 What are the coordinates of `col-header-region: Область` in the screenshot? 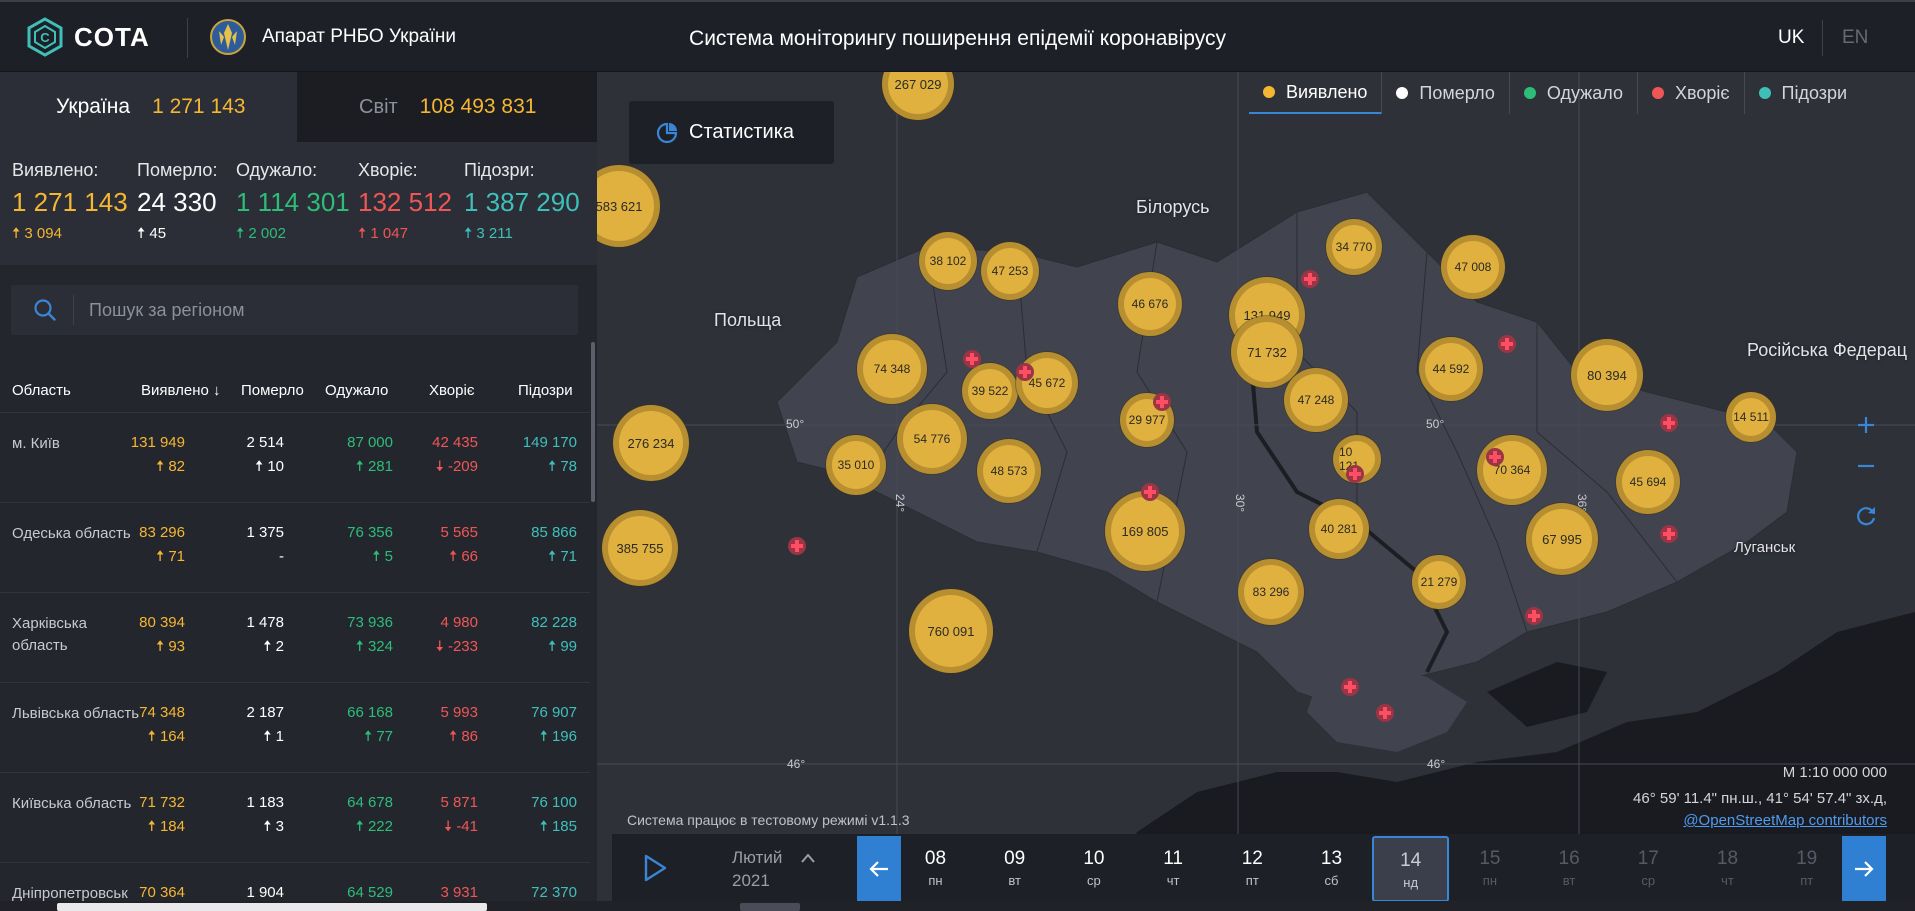 It's located at (41, 390).